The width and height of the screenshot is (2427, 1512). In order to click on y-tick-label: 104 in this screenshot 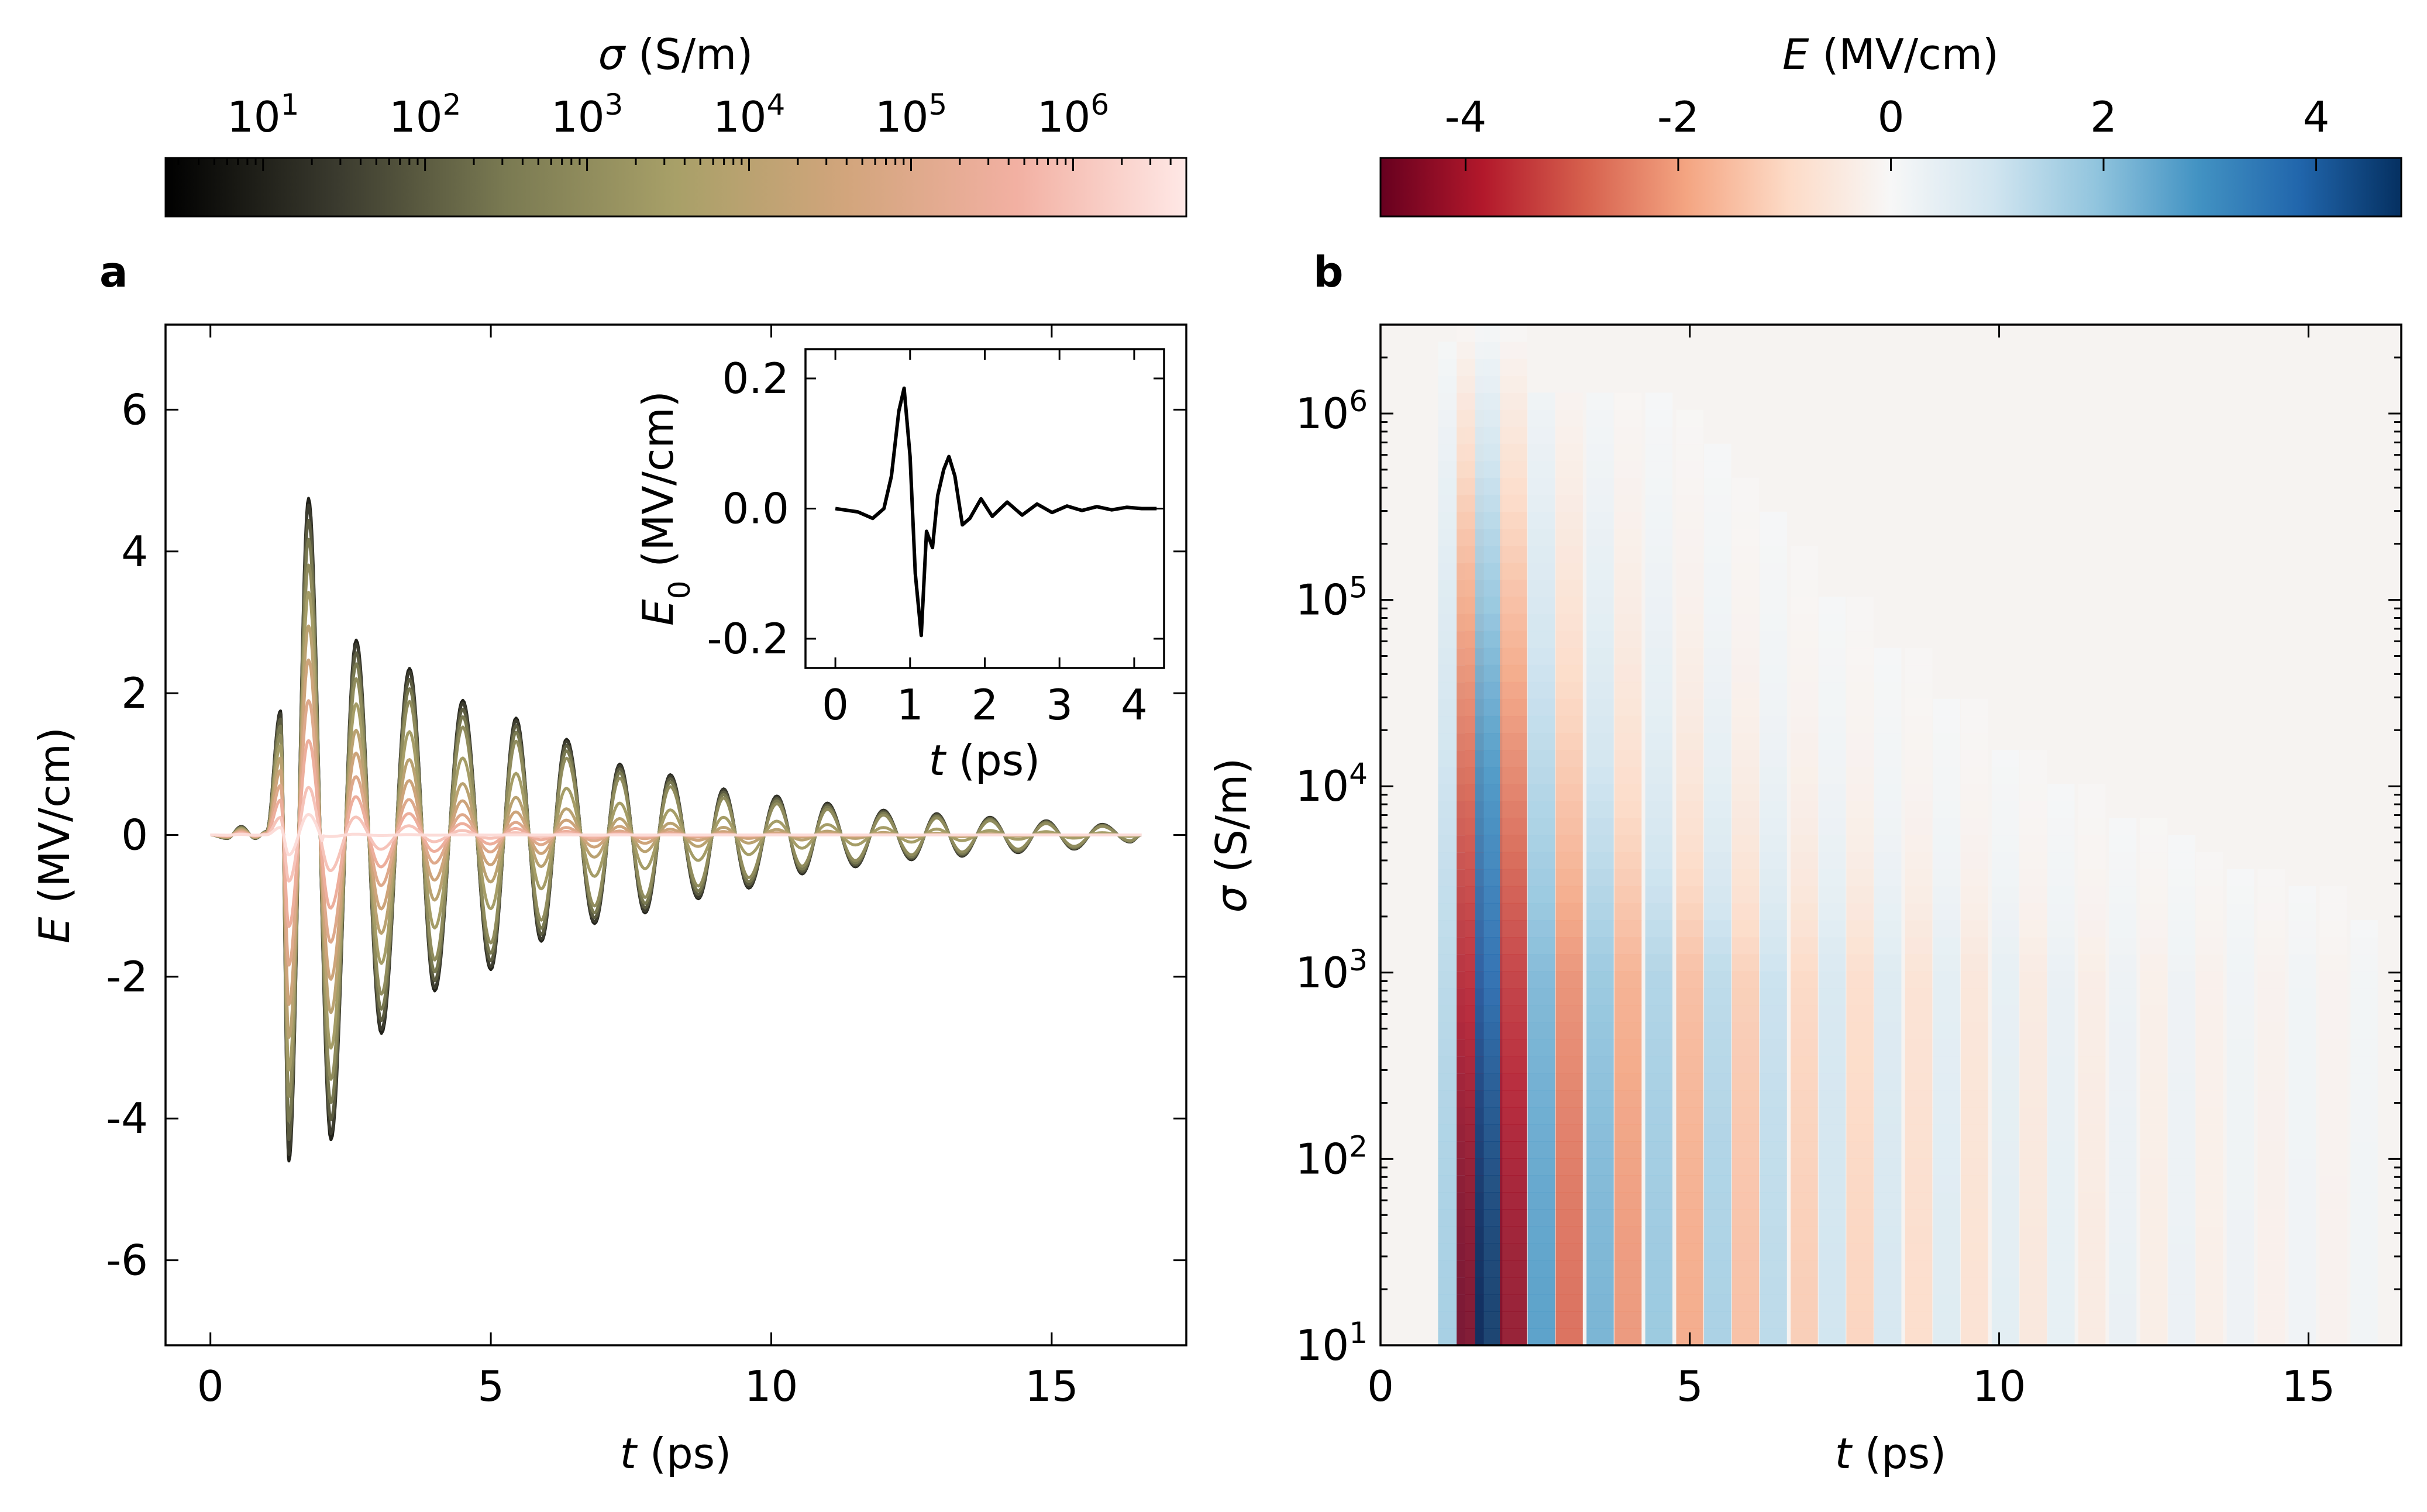, I will do `click(1332, 784)`.